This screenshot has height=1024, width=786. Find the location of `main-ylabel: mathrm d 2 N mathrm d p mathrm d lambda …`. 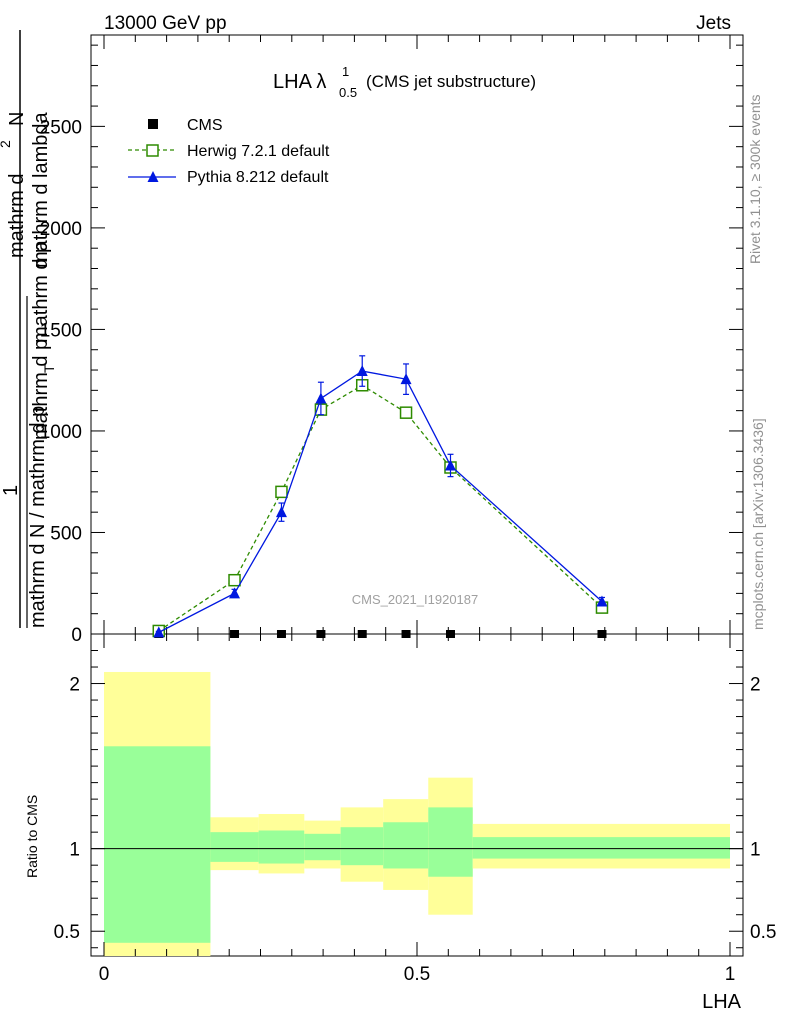

main-ylabel: mathrm d 2 N mathrm d p mathrm d lambda … is located at coordinates (28, 370).